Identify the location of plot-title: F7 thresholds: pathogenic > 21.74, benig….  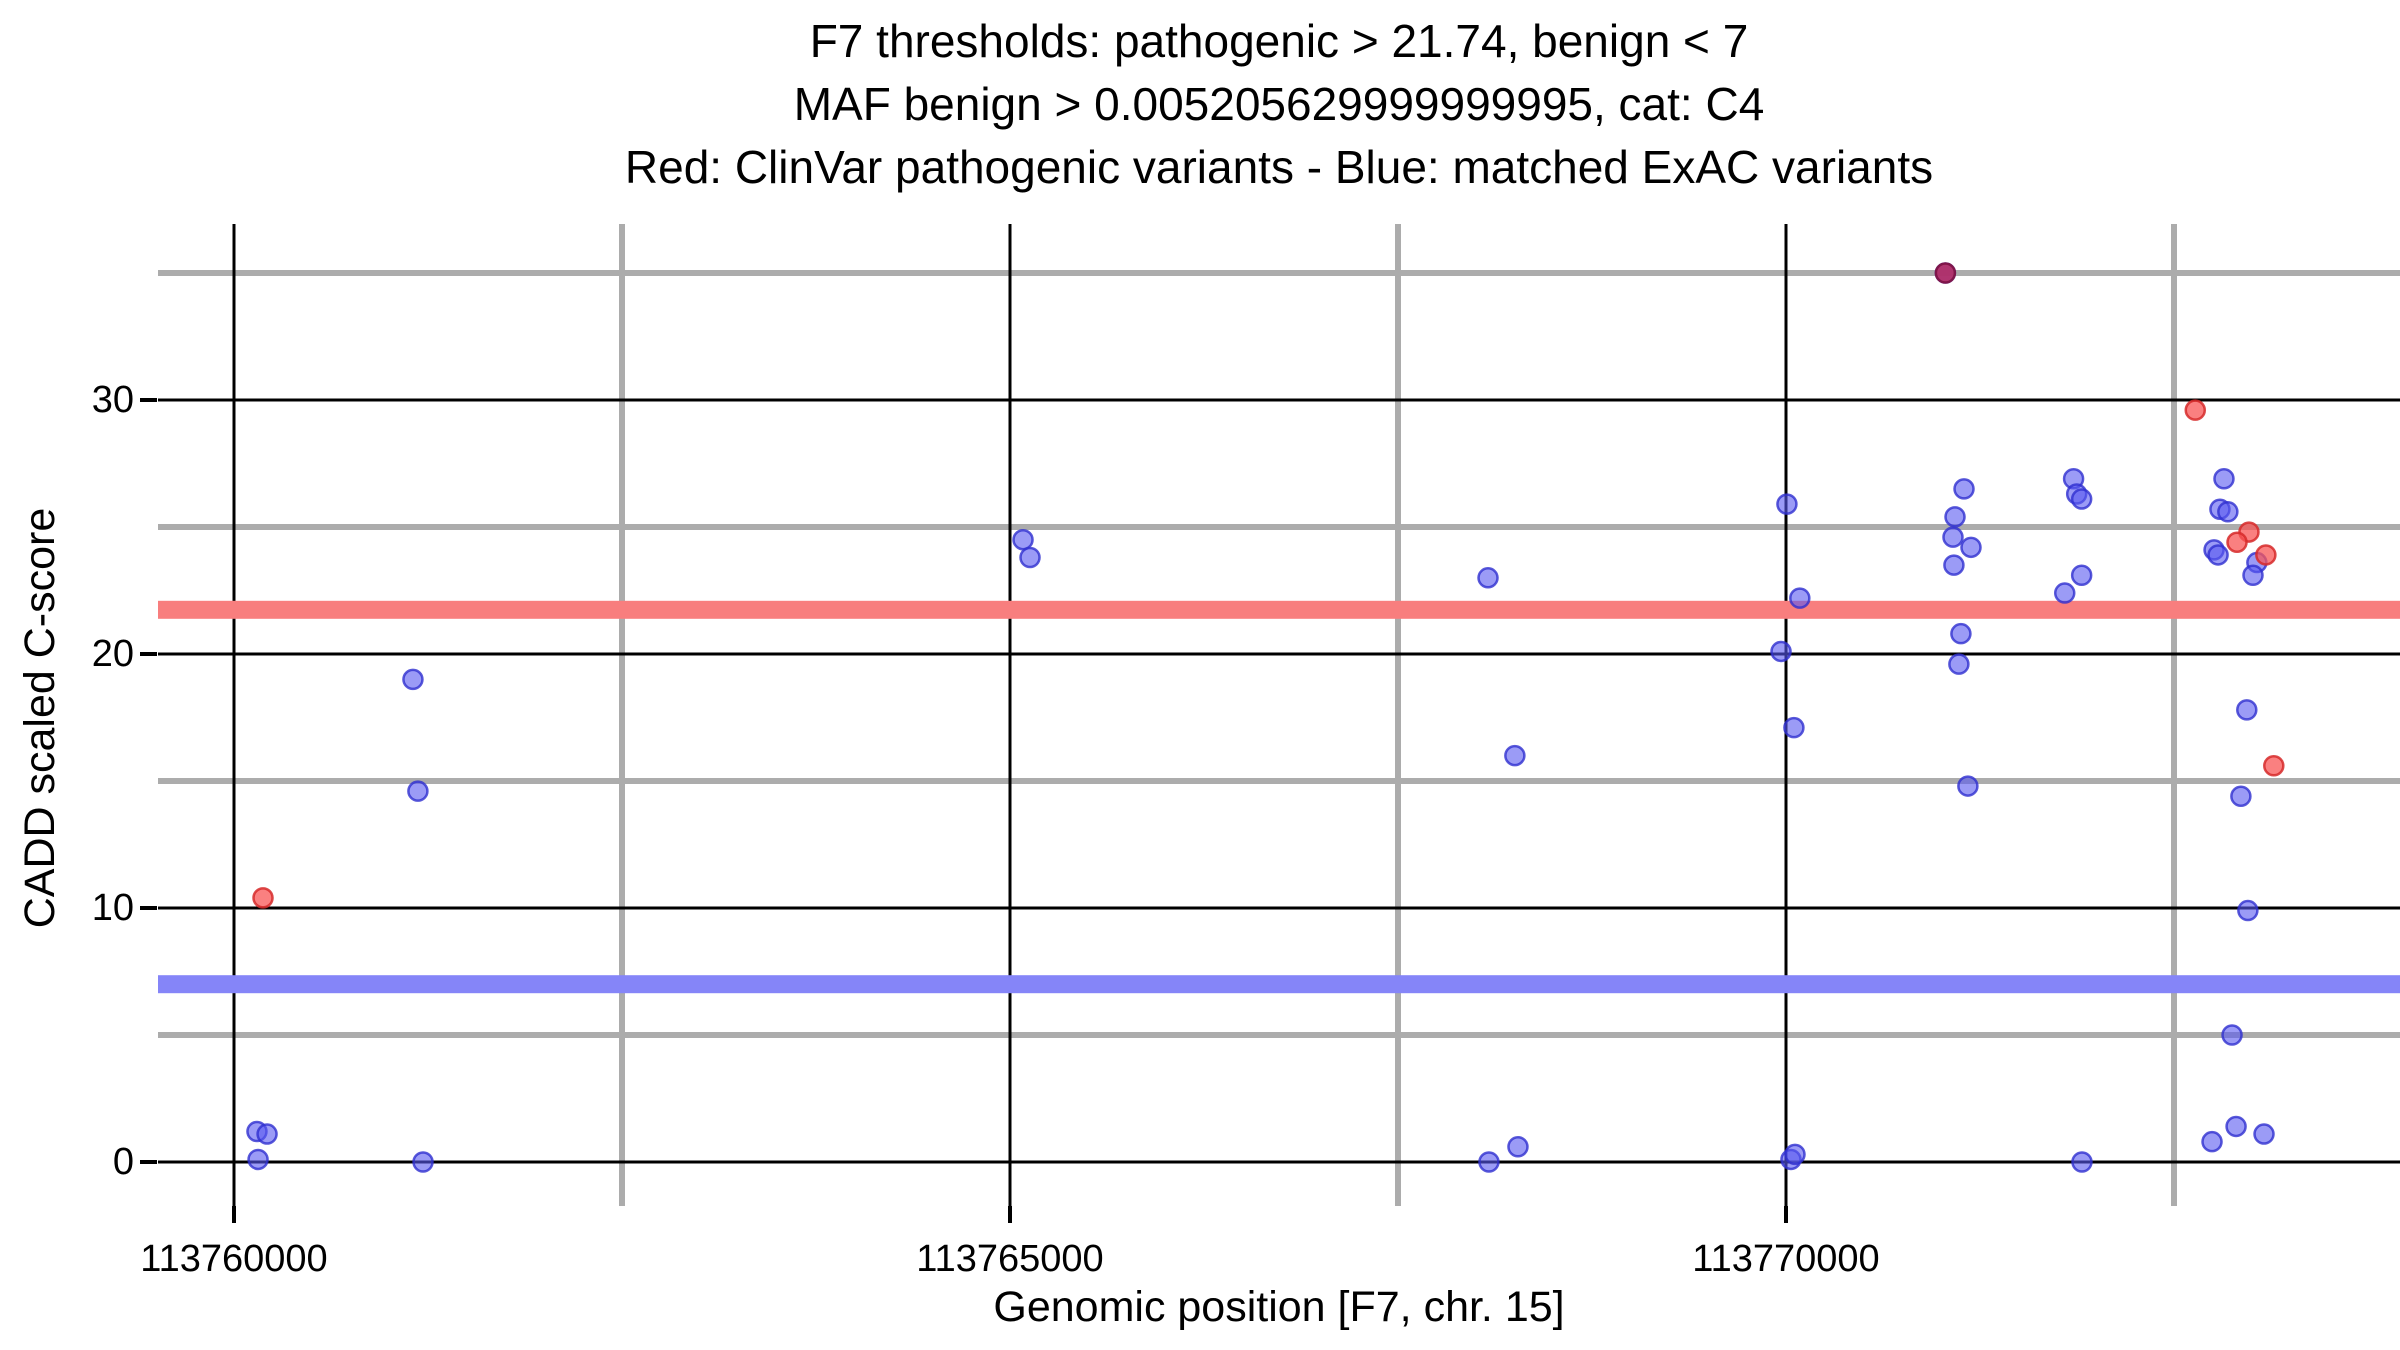
(1279, 104).